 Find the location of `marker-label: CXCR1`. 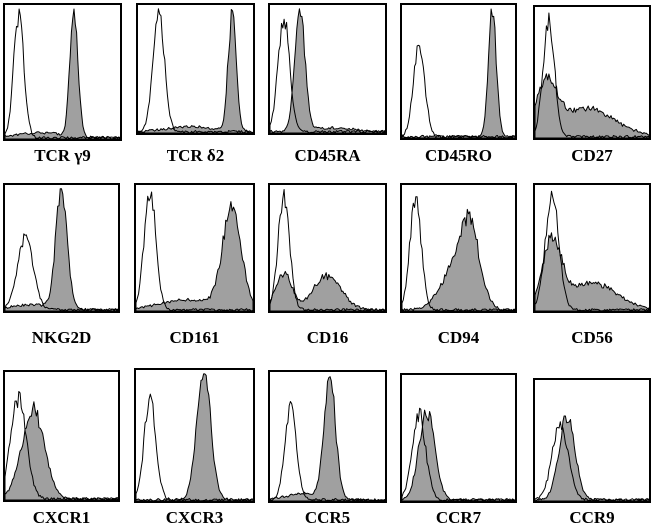

marker-label: CXCR1 is located at coordinates (61, 517).